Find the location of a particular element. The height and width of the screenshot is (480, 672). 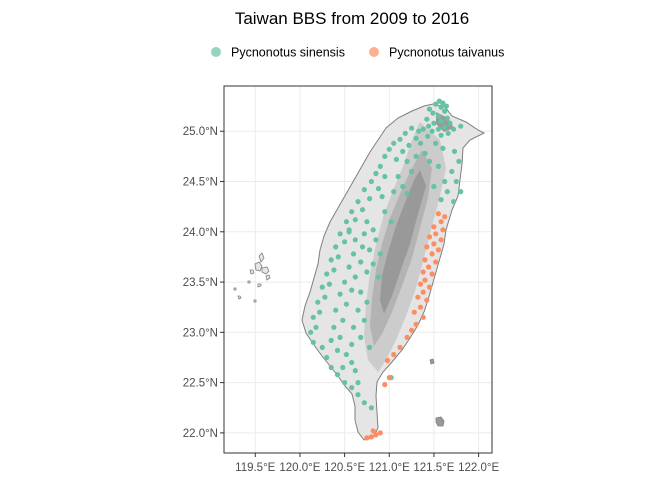

y-tick-label: 23.0°N is located at coordinates (200, 333).